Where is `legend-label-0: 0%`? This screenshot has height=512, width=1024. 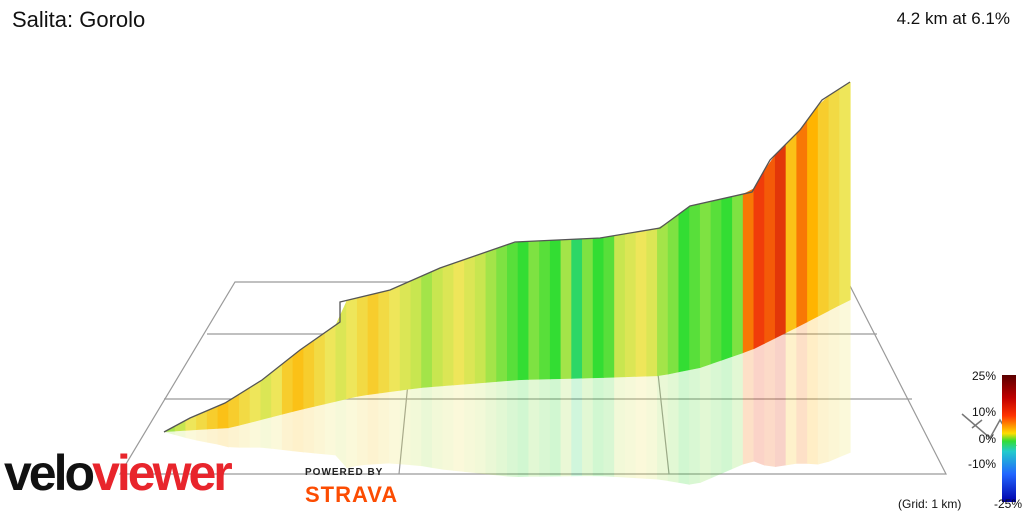
legend-label-0: 0% is located at coordinates (987, 439).